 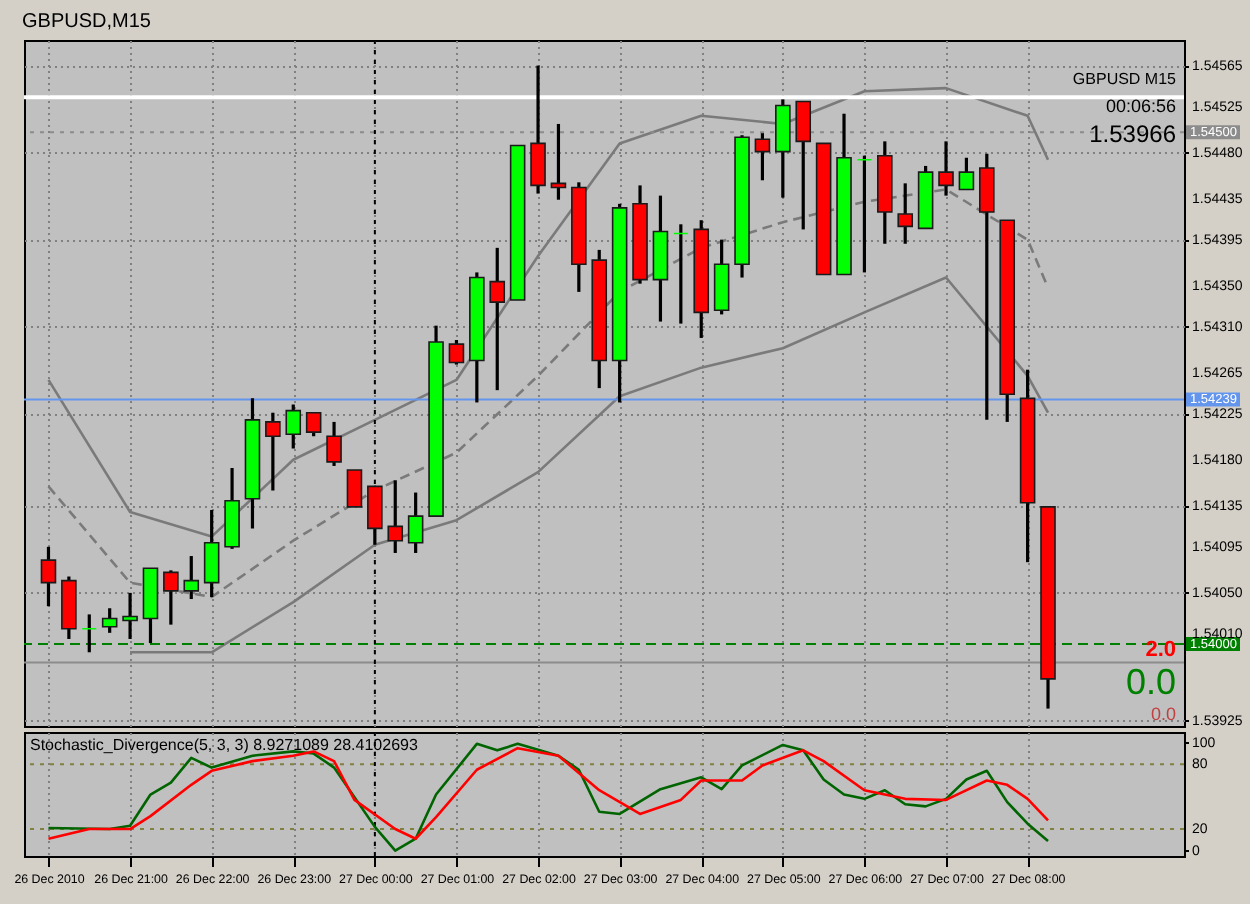 I want to click on chart-title: GBPUSD,M15, so click(x=87, y=22).